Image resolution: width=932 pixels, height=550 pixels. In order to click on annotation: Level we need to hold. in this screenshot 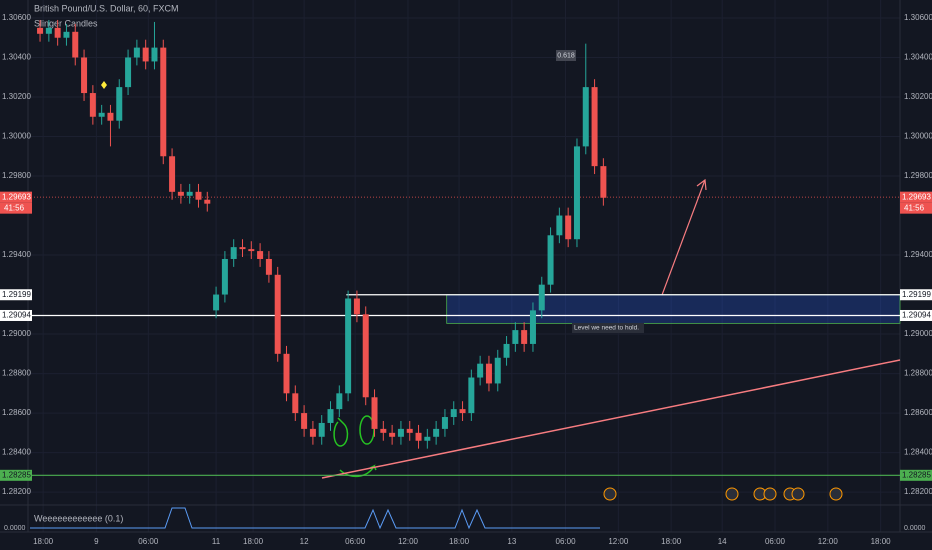, I will do `click(606, 328)`.